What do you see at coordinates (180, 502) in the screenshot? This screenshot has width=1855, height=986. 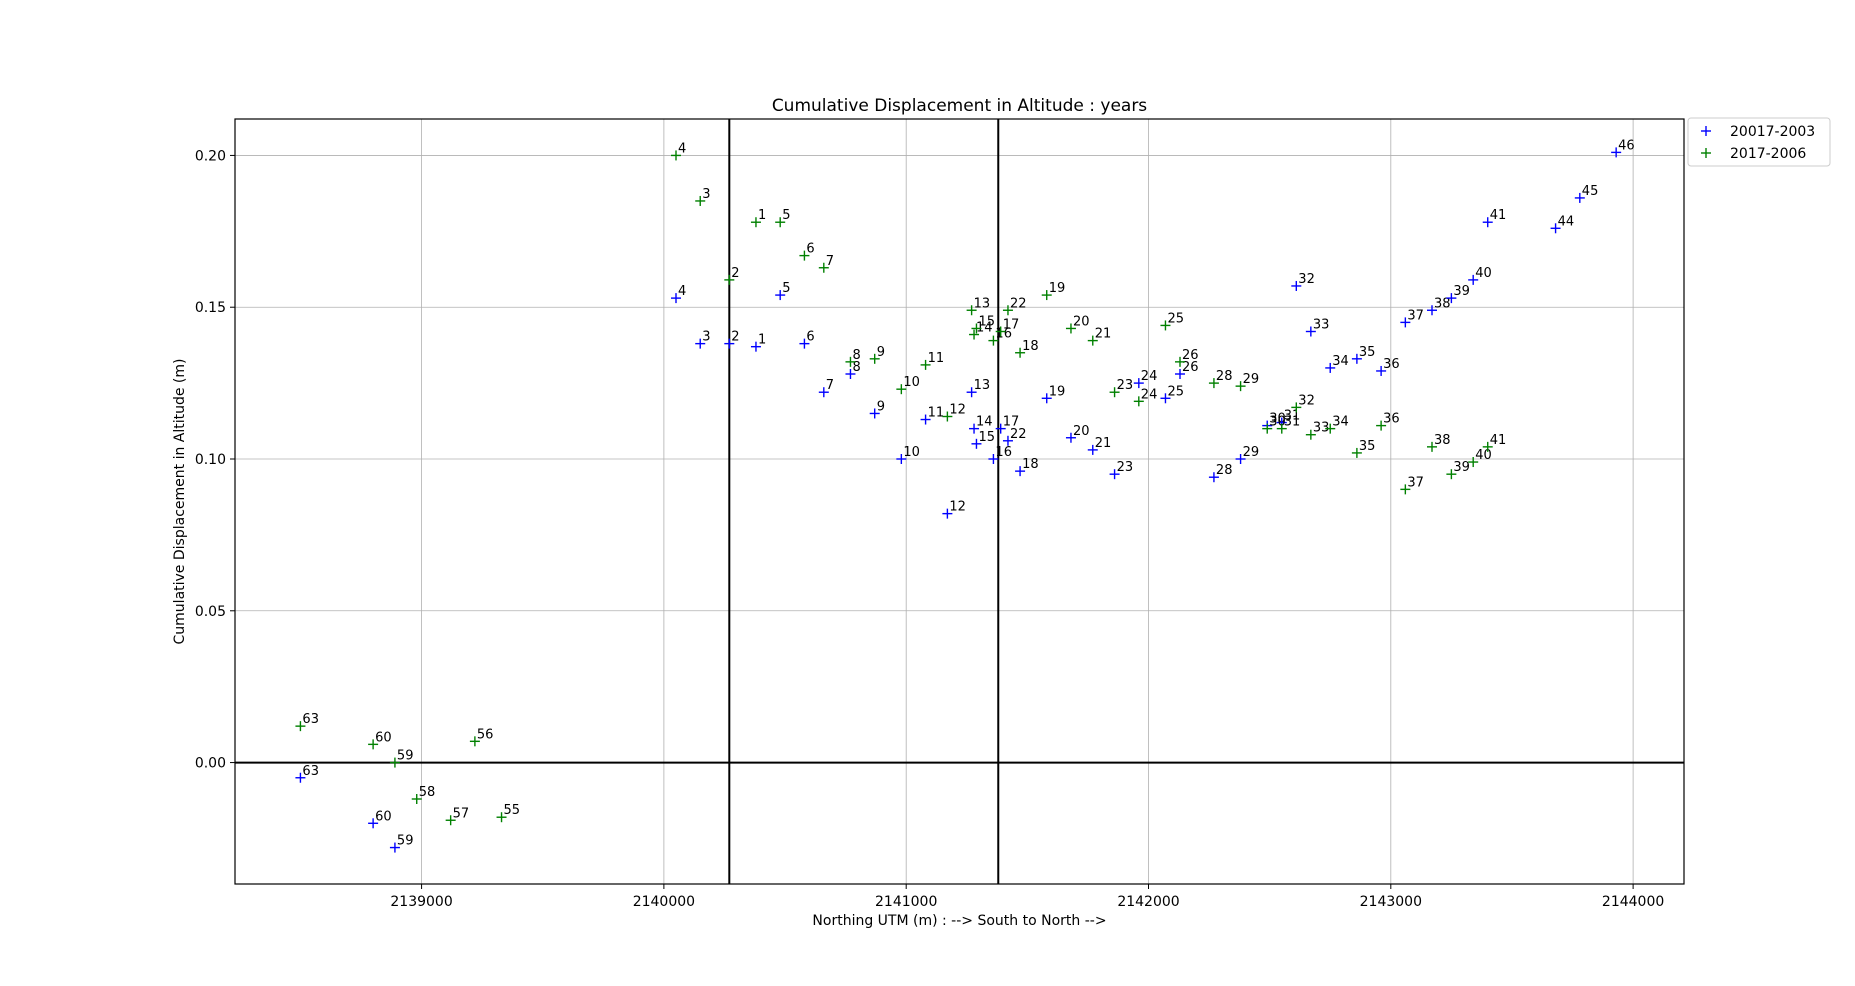 I see `y-axis-label: Cumulative Displacement in Altitude (m)` at bounding box center [180, 502].